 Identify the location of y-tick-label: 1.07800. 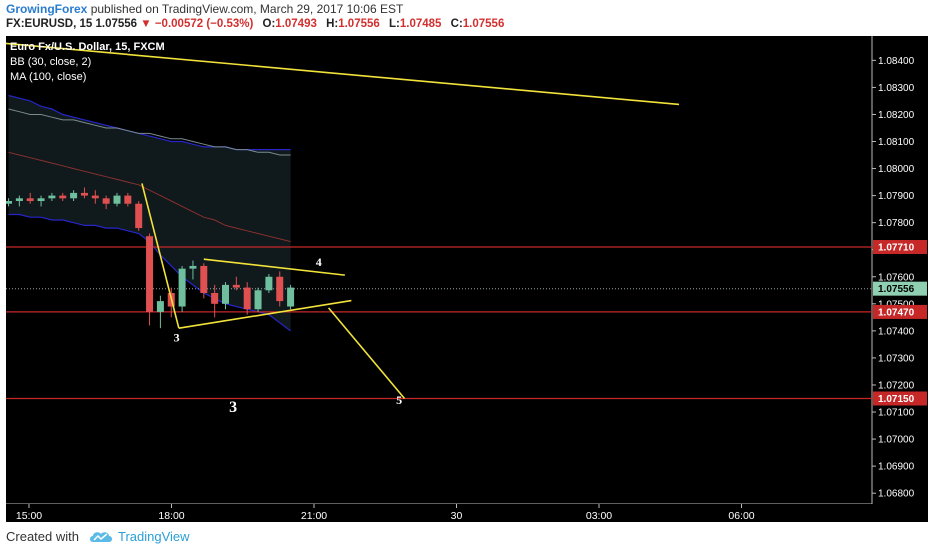
(896, 223).